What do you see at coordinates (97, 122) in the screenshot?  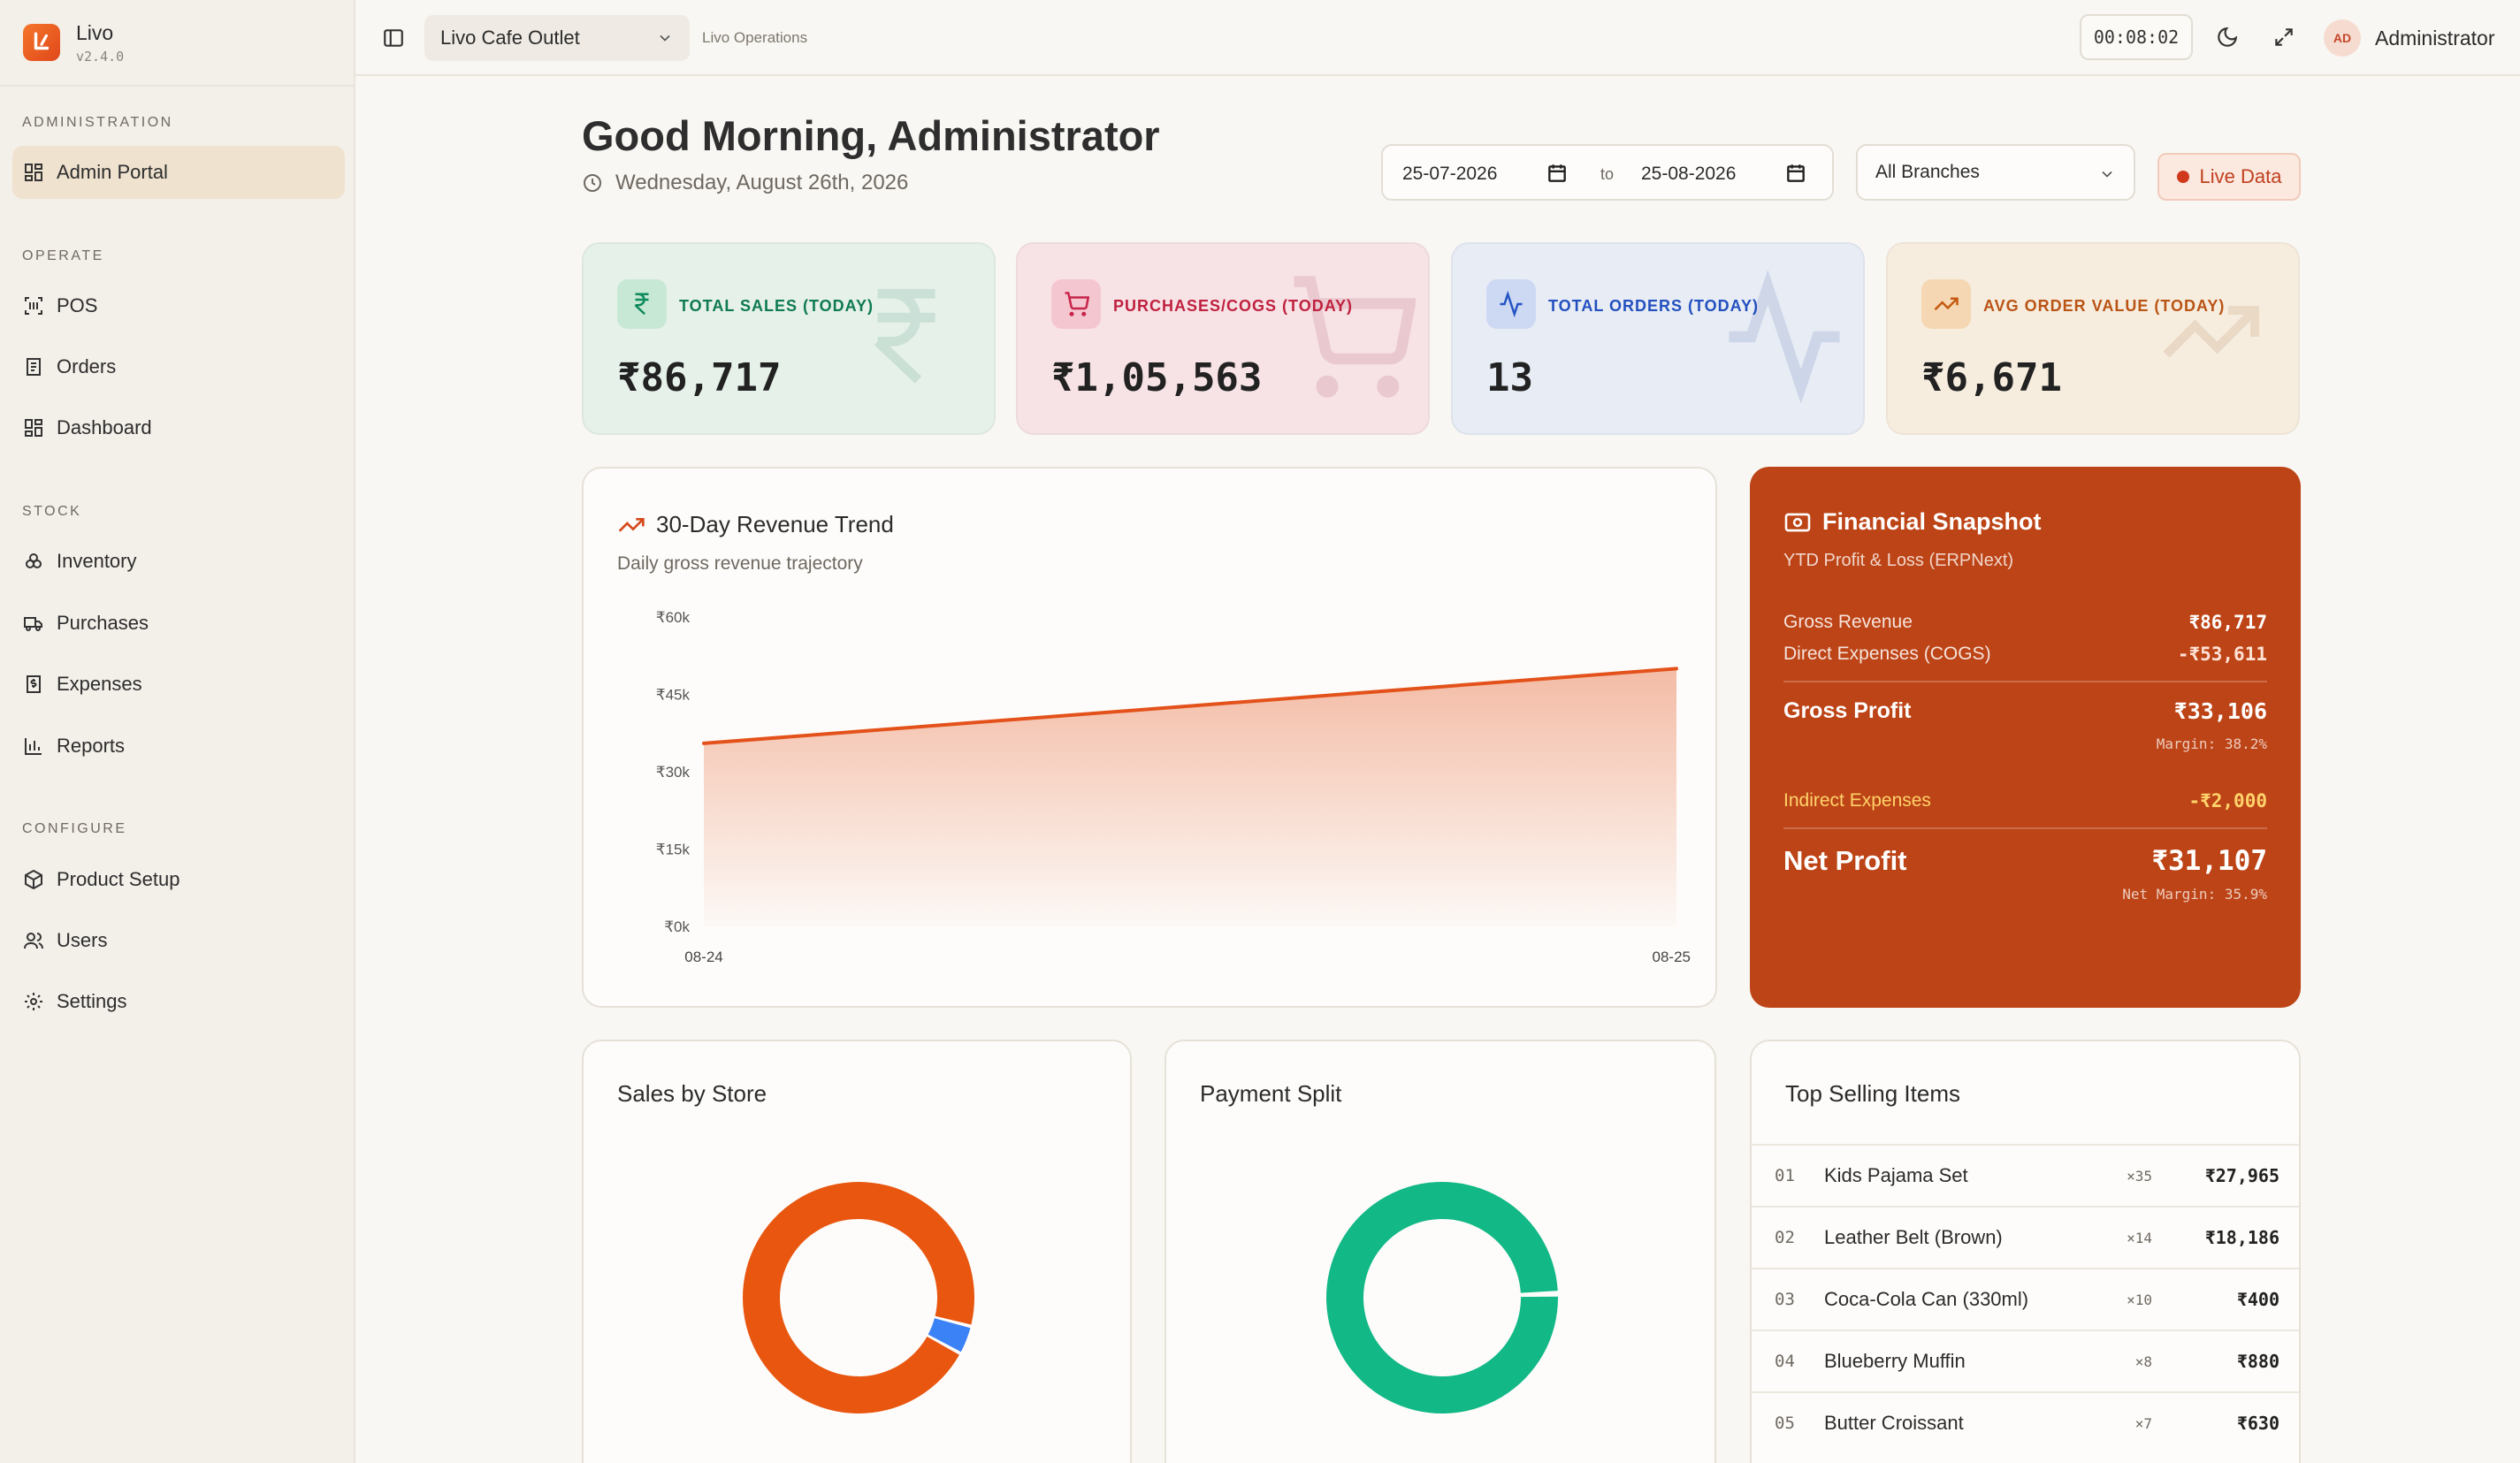 I see `nav-section-administration: ADMINISTRATION` at bounding box center [97, 122].